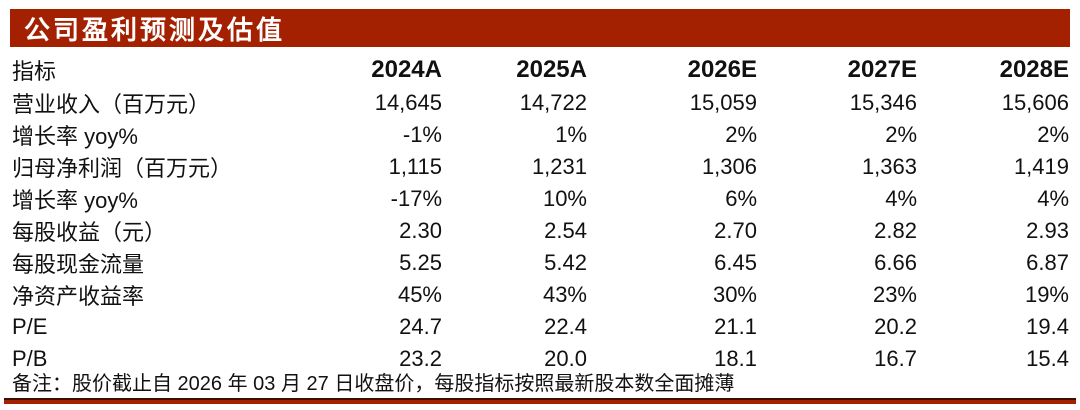 This screenshot has width=1080, height=410. What do you see at coordinates (895, 326) in the screenshot?
I see `cell-value: 20.2` at bounding box center [895, 326].